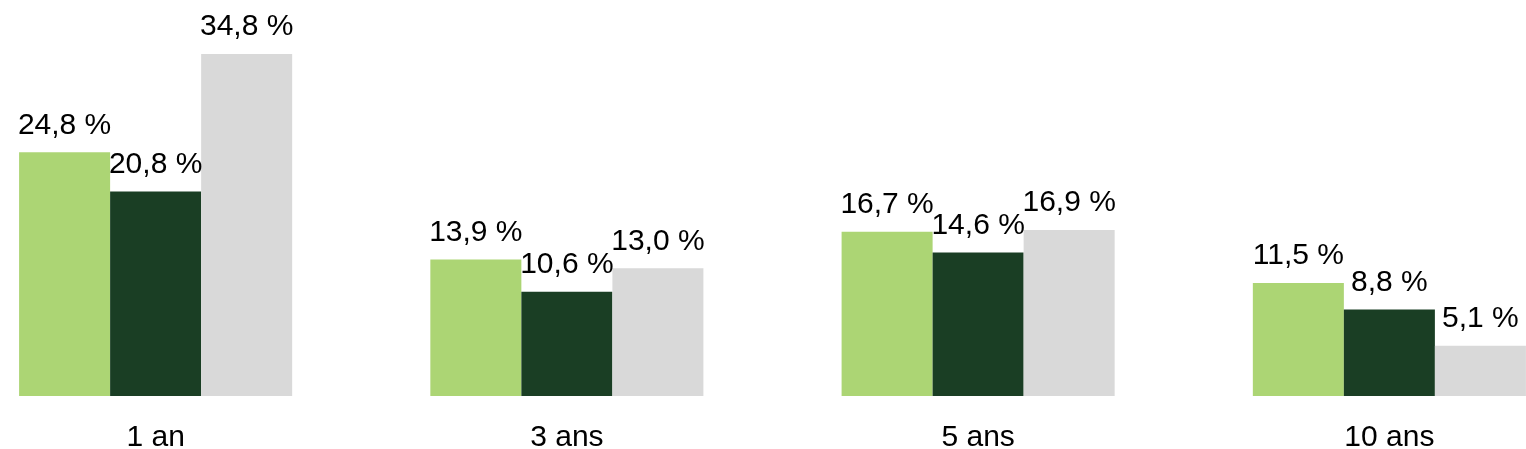 The height and width of the screenshot is (449, 1526). Describe the element at coordinates (246, 25) in the screenshot. I see `data-label: 34,8 %` at that location.